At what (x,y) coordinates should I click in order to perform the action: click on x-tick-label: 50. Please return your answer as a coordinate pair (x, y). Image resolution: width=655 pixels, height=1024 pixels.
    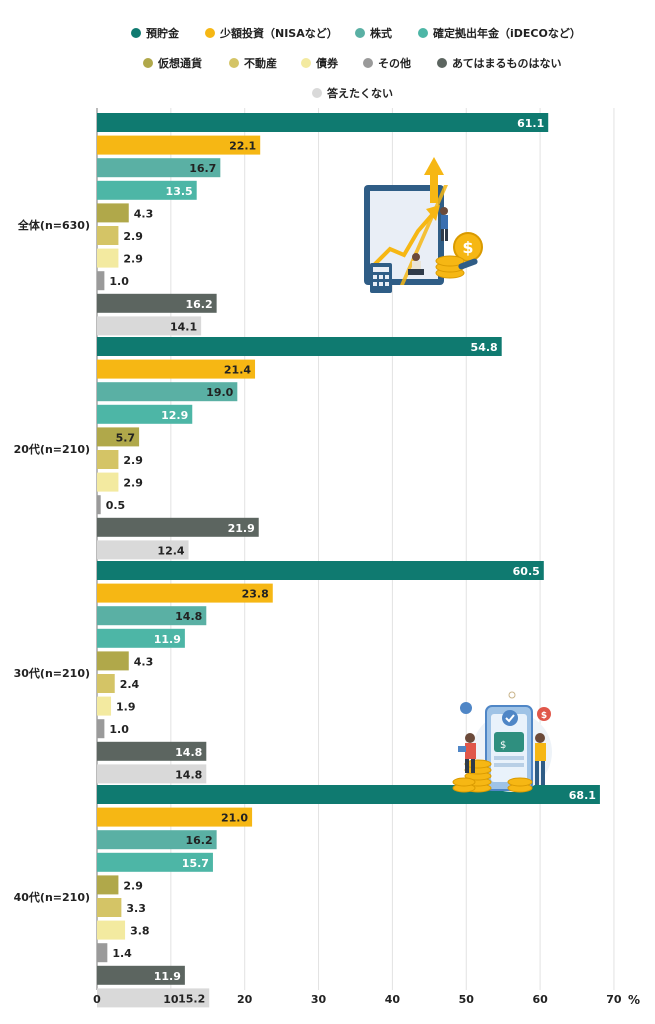
    Looking at the image, I should click on (467, 999).